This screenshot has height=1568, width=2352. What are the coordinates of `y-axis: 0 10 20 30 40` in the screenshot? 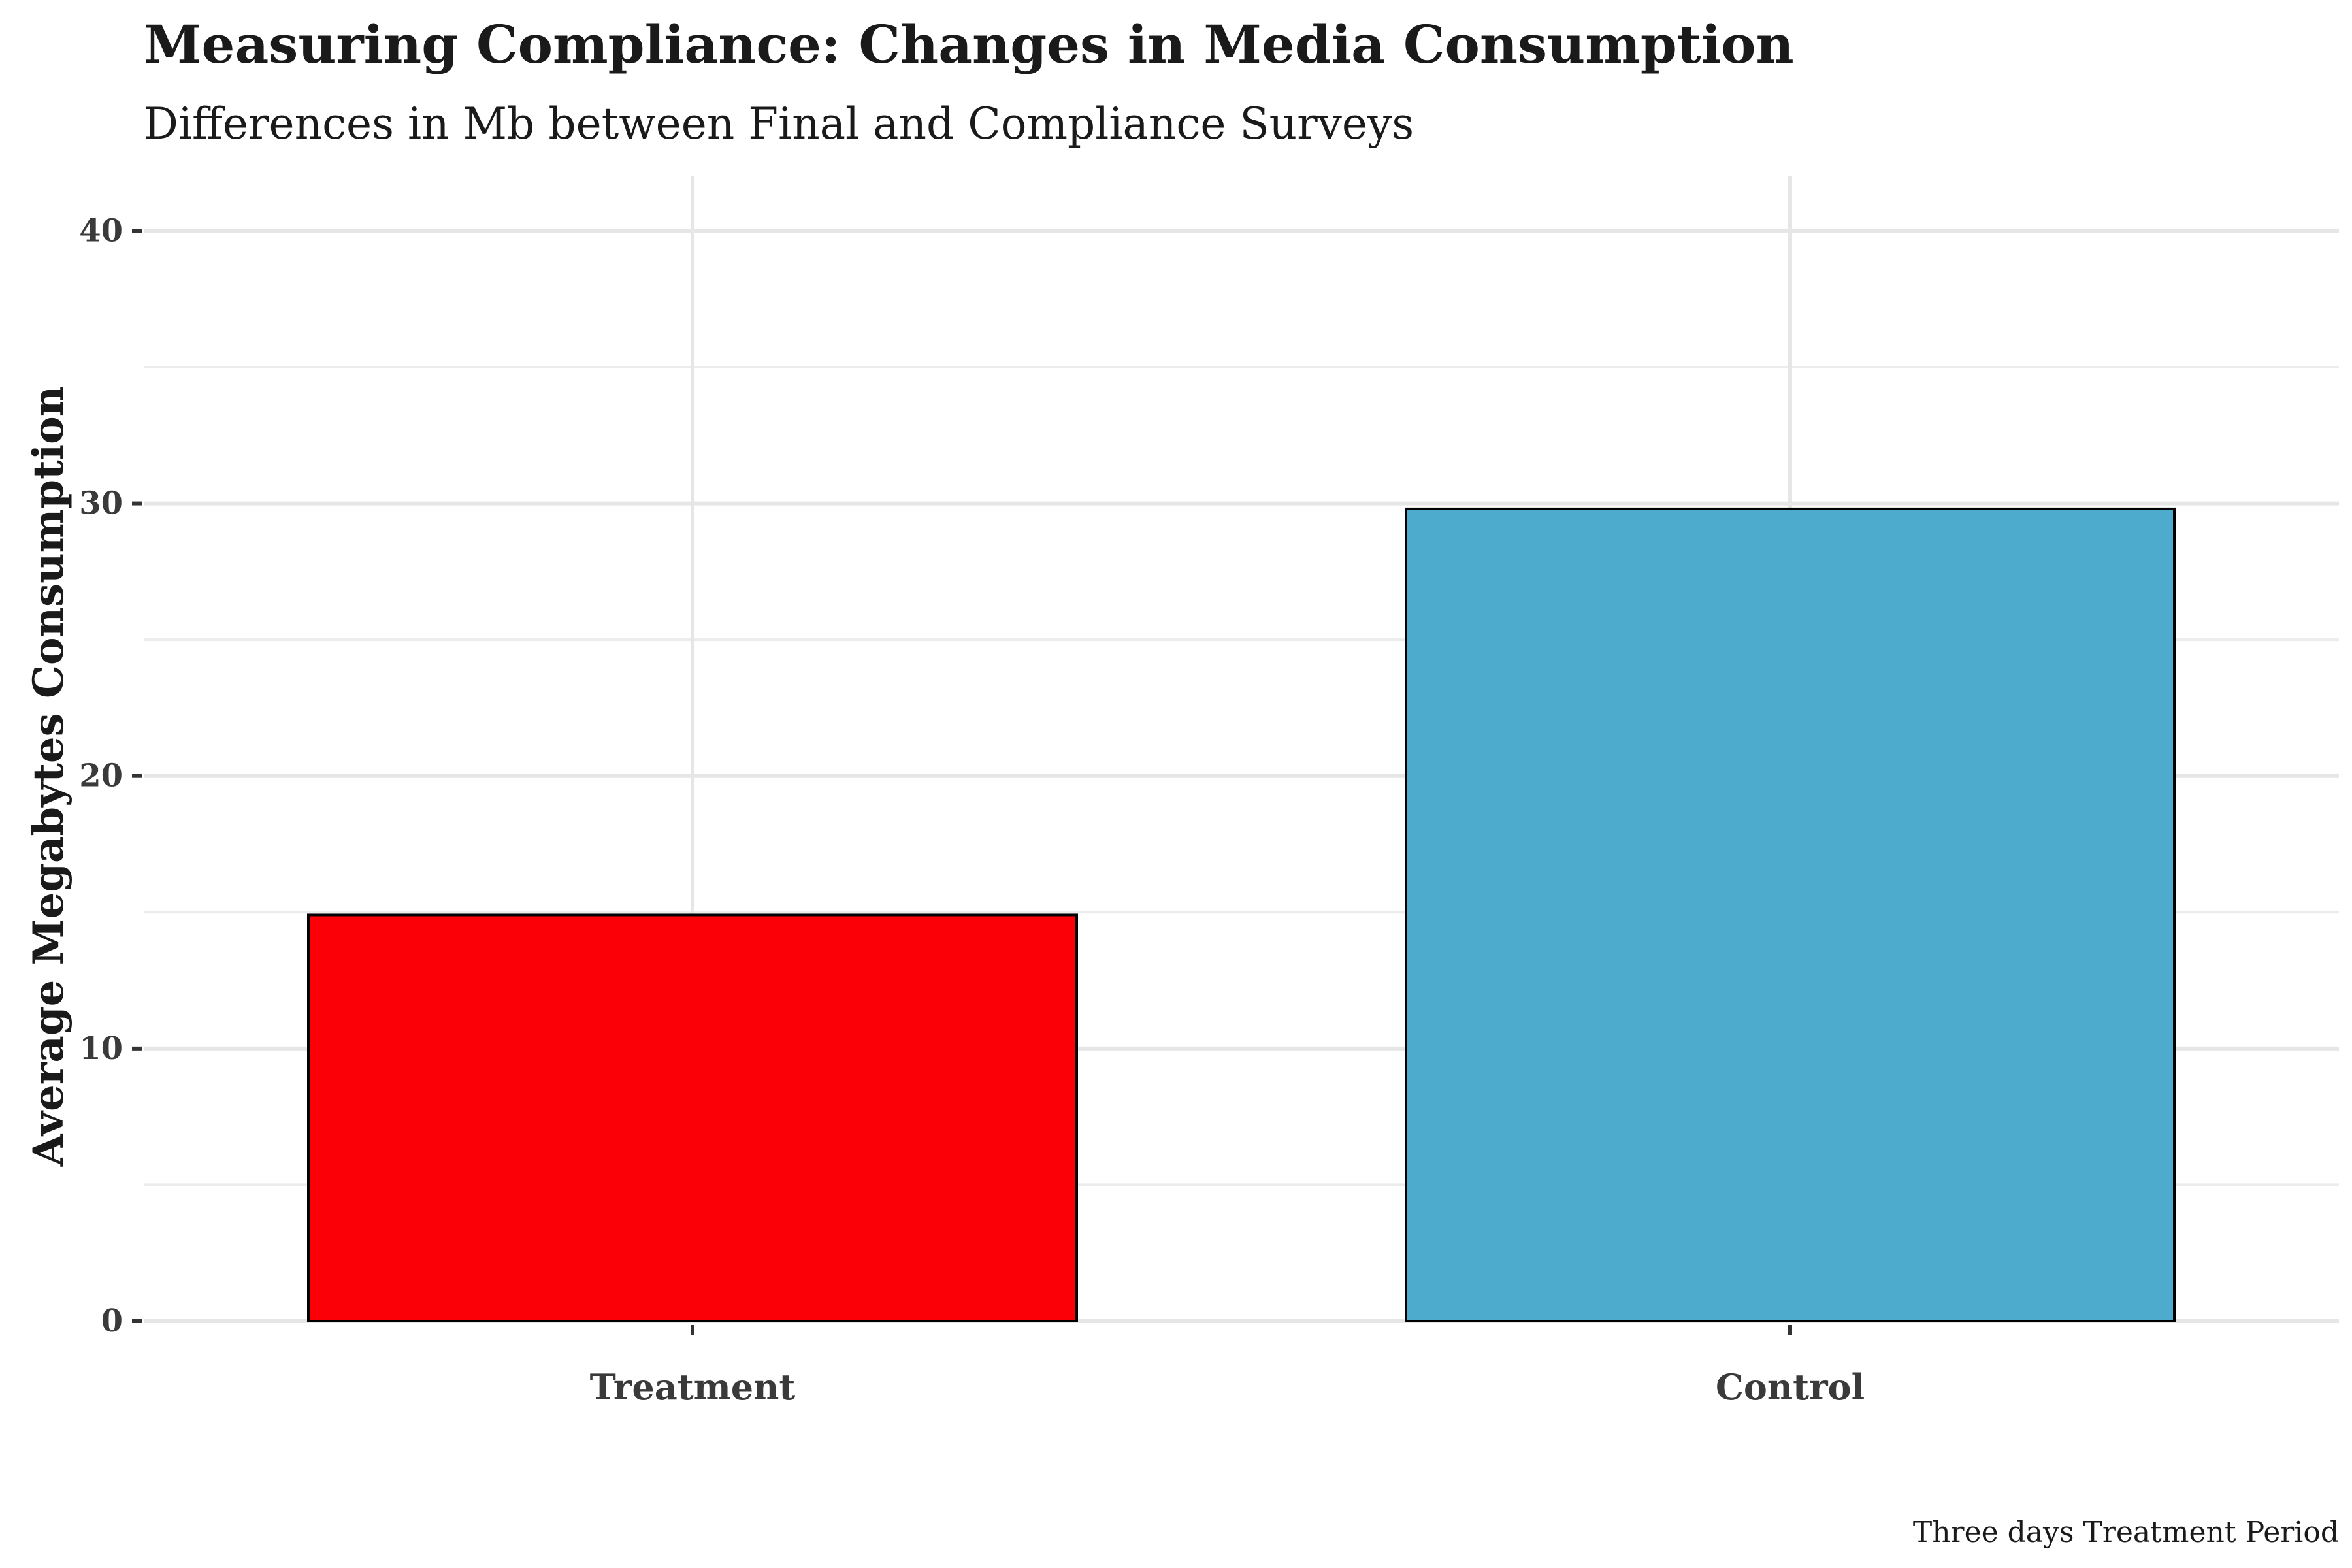 It's located at (110, 775).